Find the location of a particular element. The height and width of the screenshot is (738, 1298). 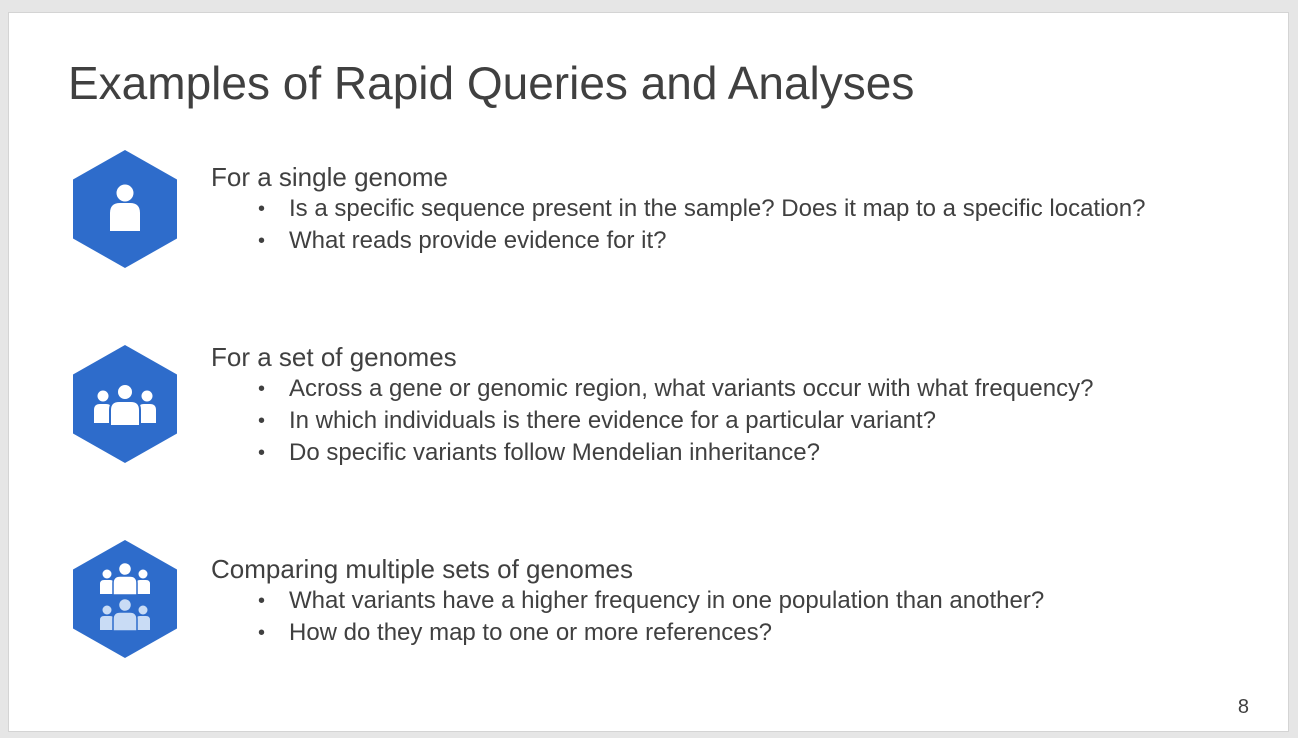

multiple-groups-icon is located at coordinates (125, 599).